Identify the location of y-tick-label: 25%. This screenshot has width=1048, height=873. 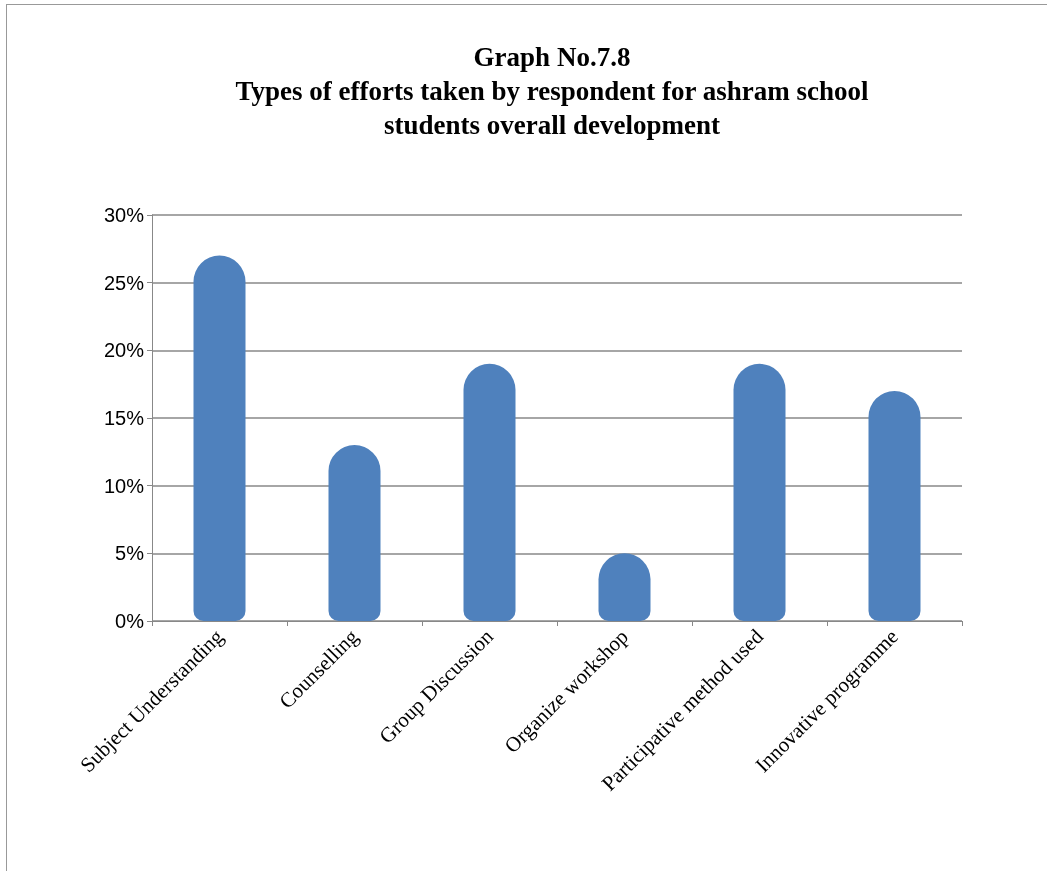
(124, 282).